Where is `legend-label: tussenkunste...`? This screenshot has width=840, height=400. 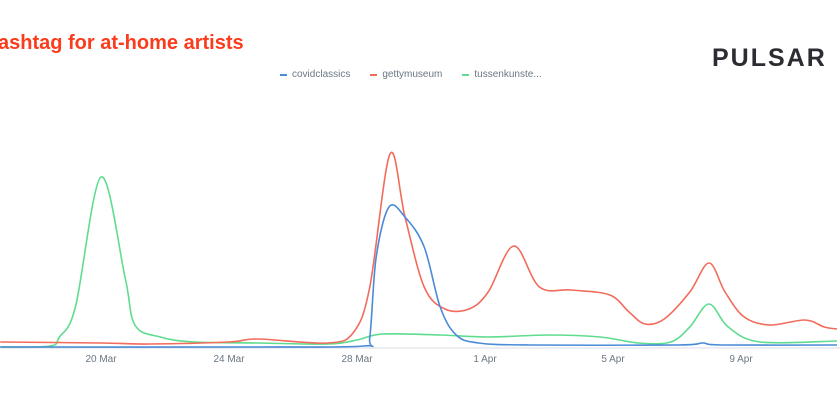 legend-label: tussenkunste... is located at coordinates (508, 74).